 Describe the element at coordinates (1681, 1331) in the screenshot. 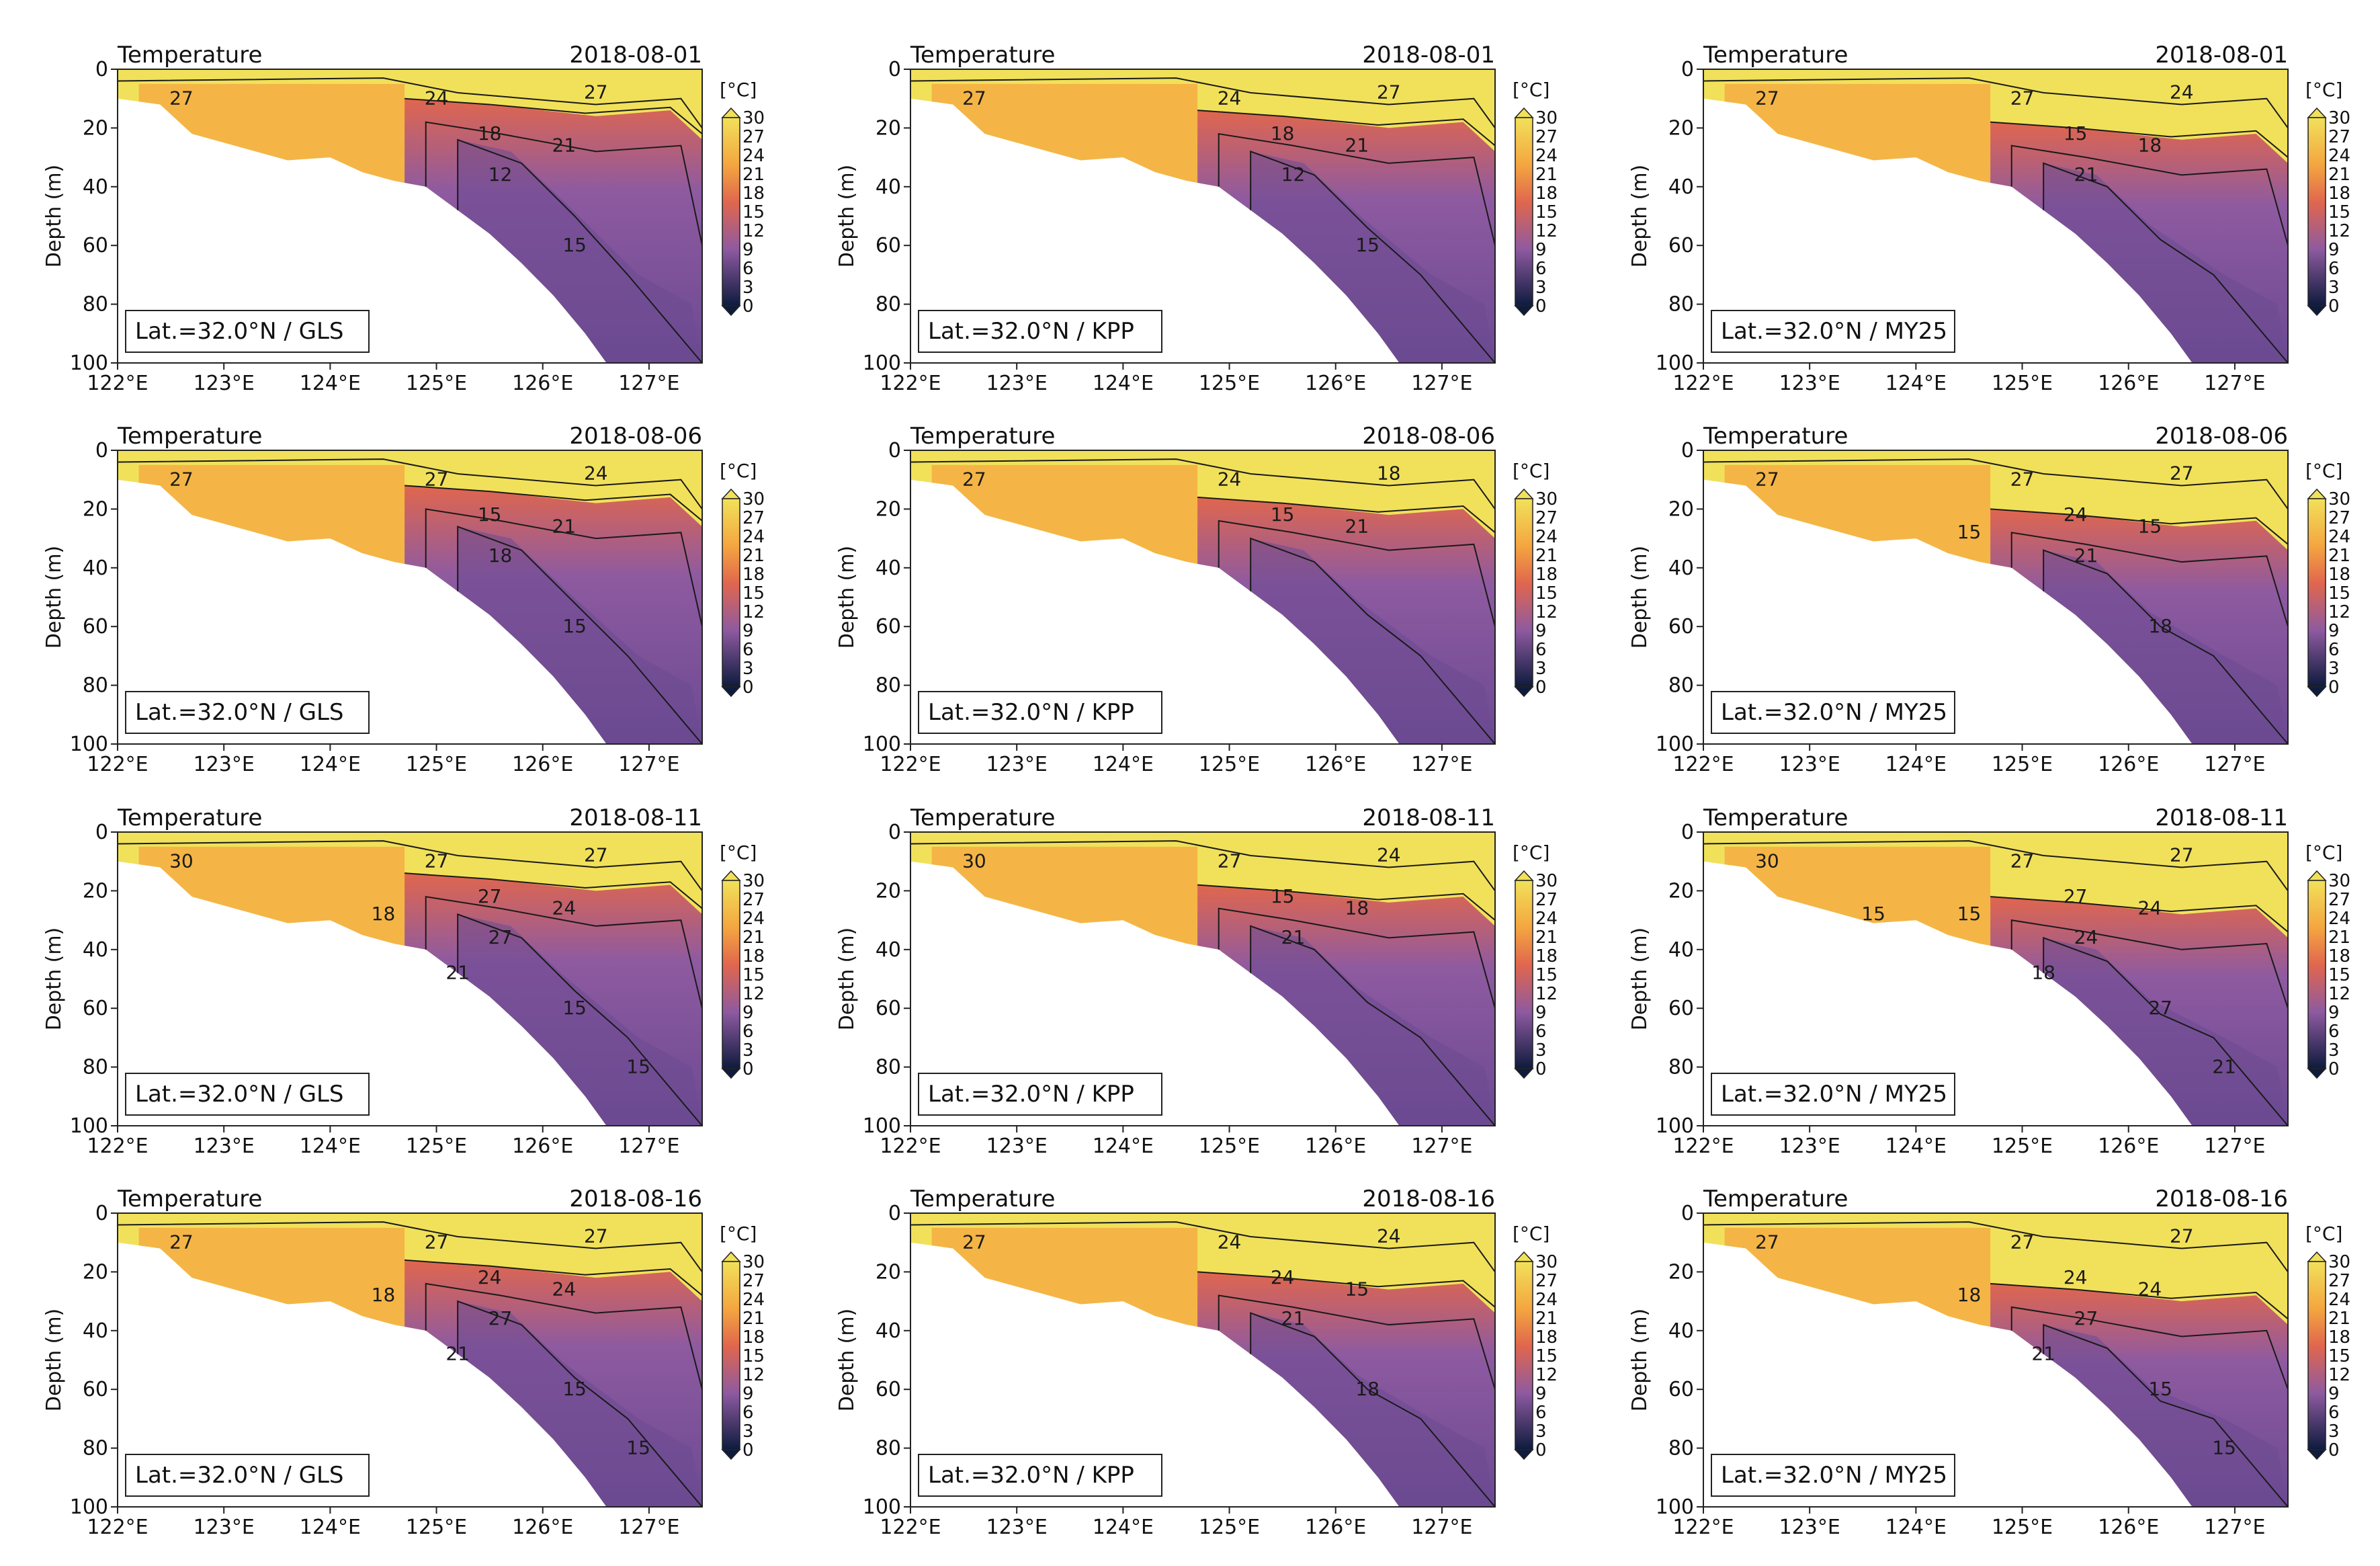

I see `y-tick-label: 40` at that location.